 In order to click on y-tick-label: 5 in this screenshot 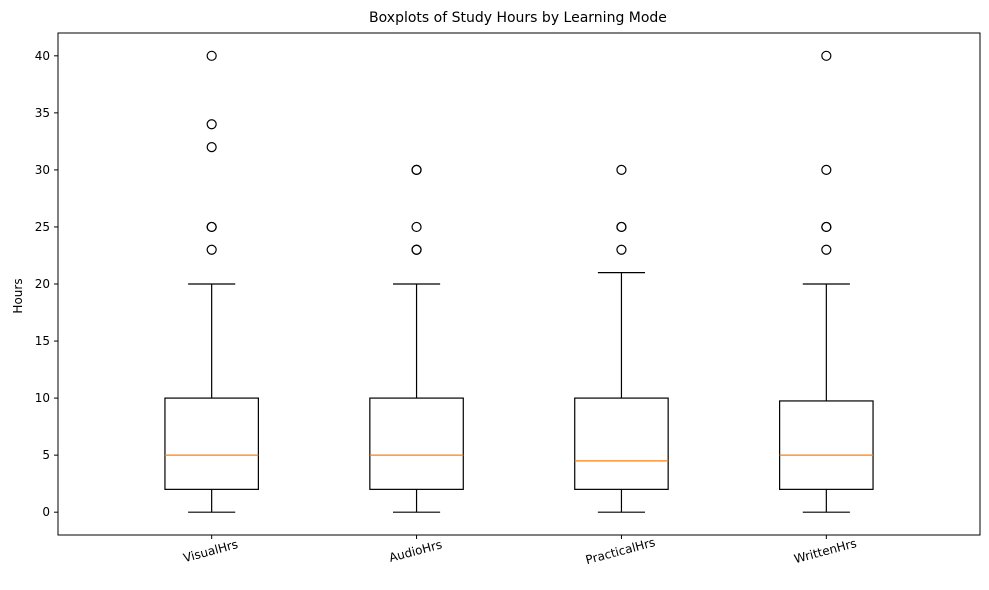, I will do `click(46, 455)`.